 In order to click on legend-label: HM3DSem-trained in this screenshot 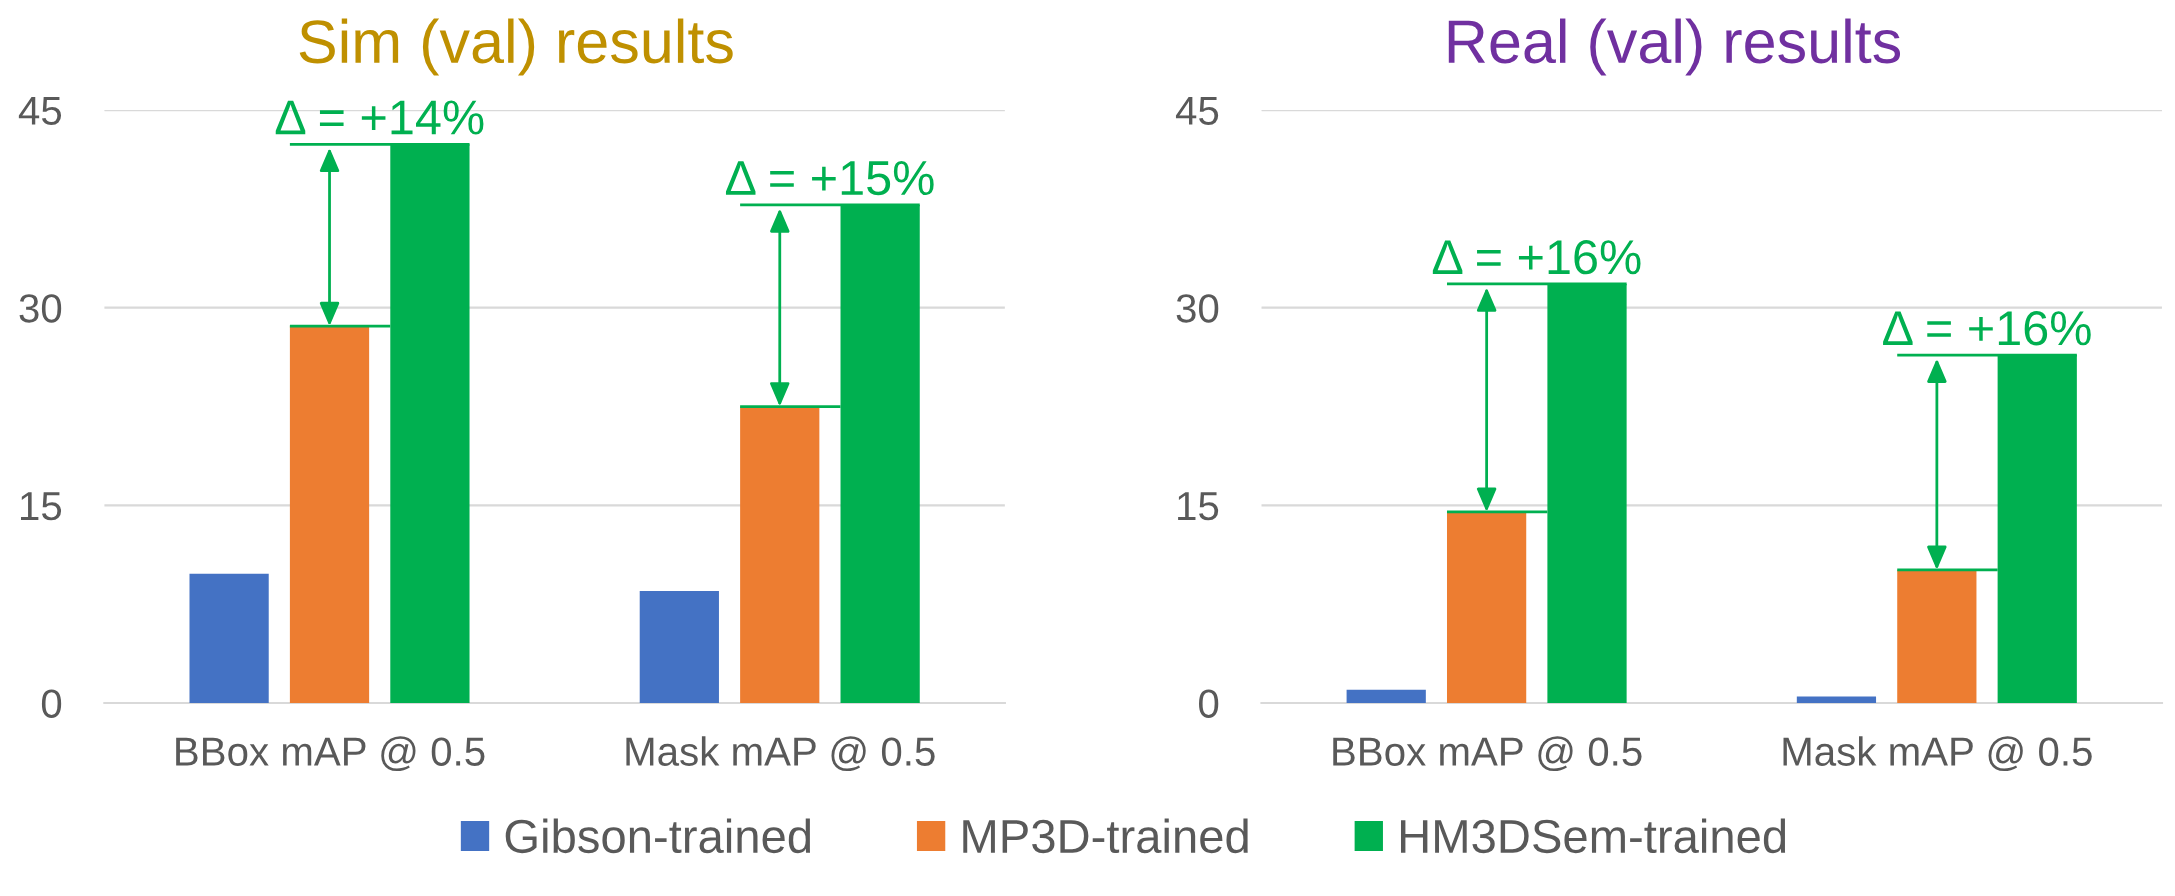, I will do `click(1593, 836)`.